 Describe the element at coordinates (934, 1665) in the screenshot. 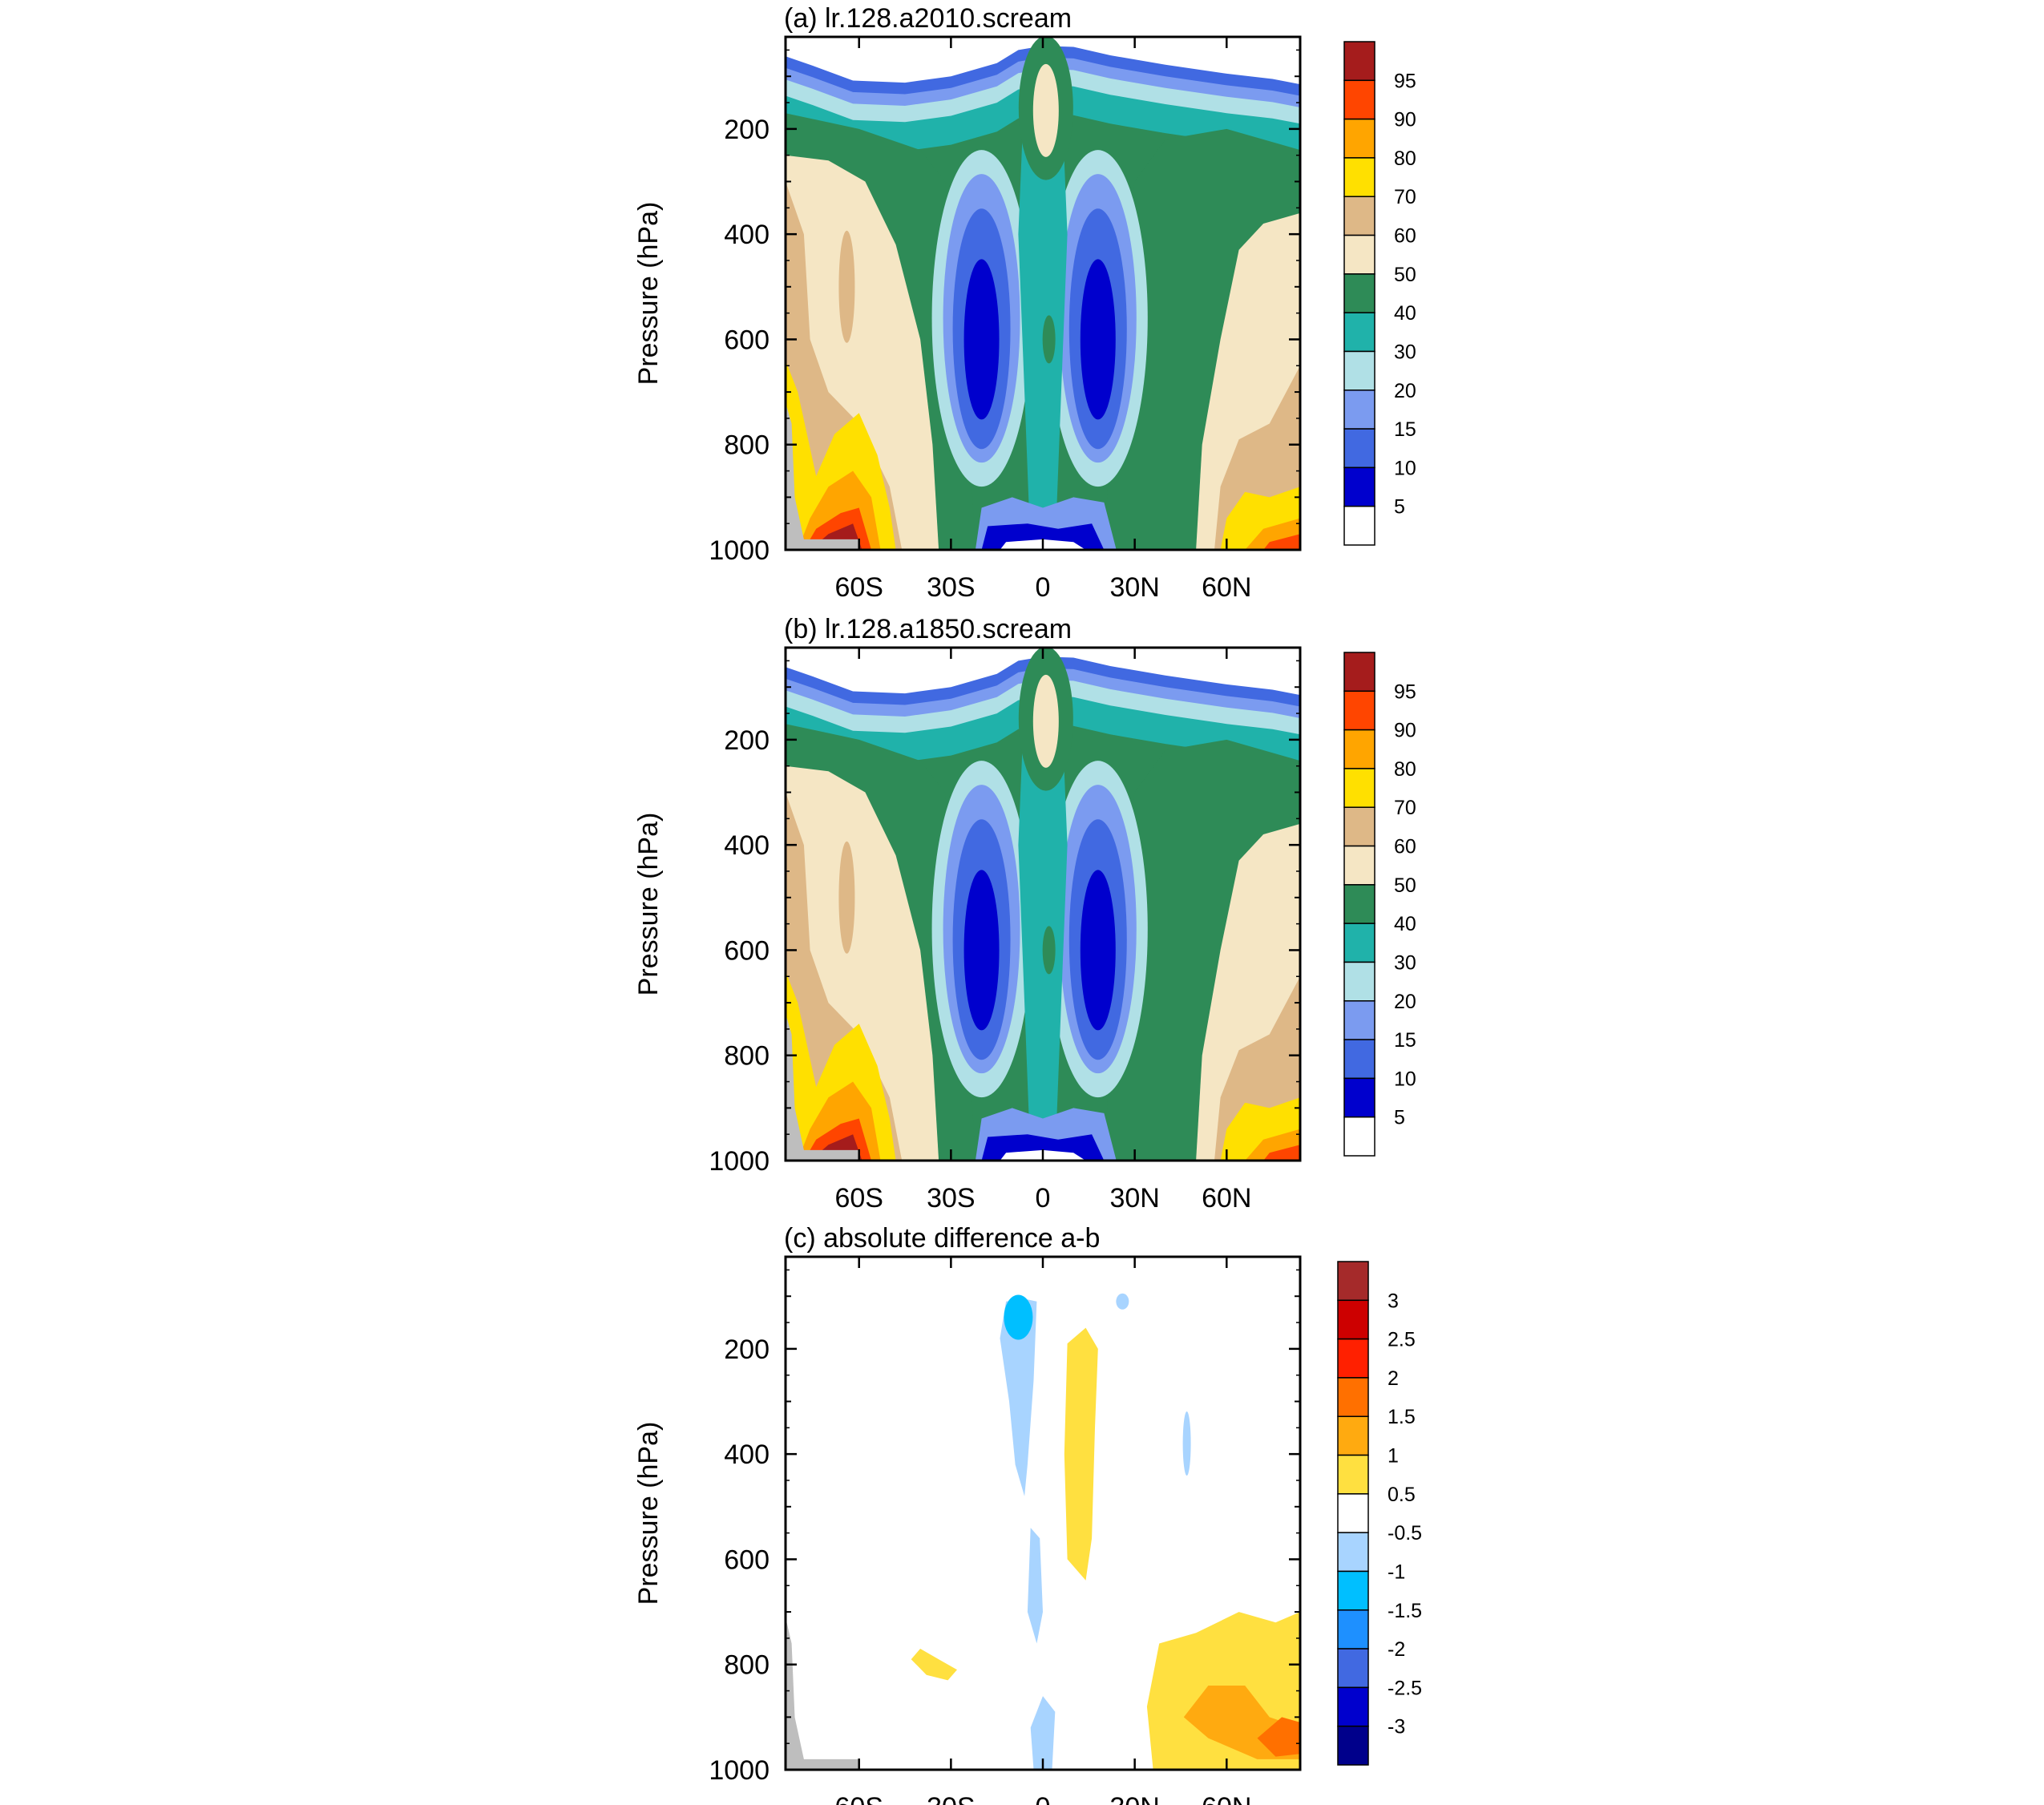

I see `diff-pos-sh` at that location.